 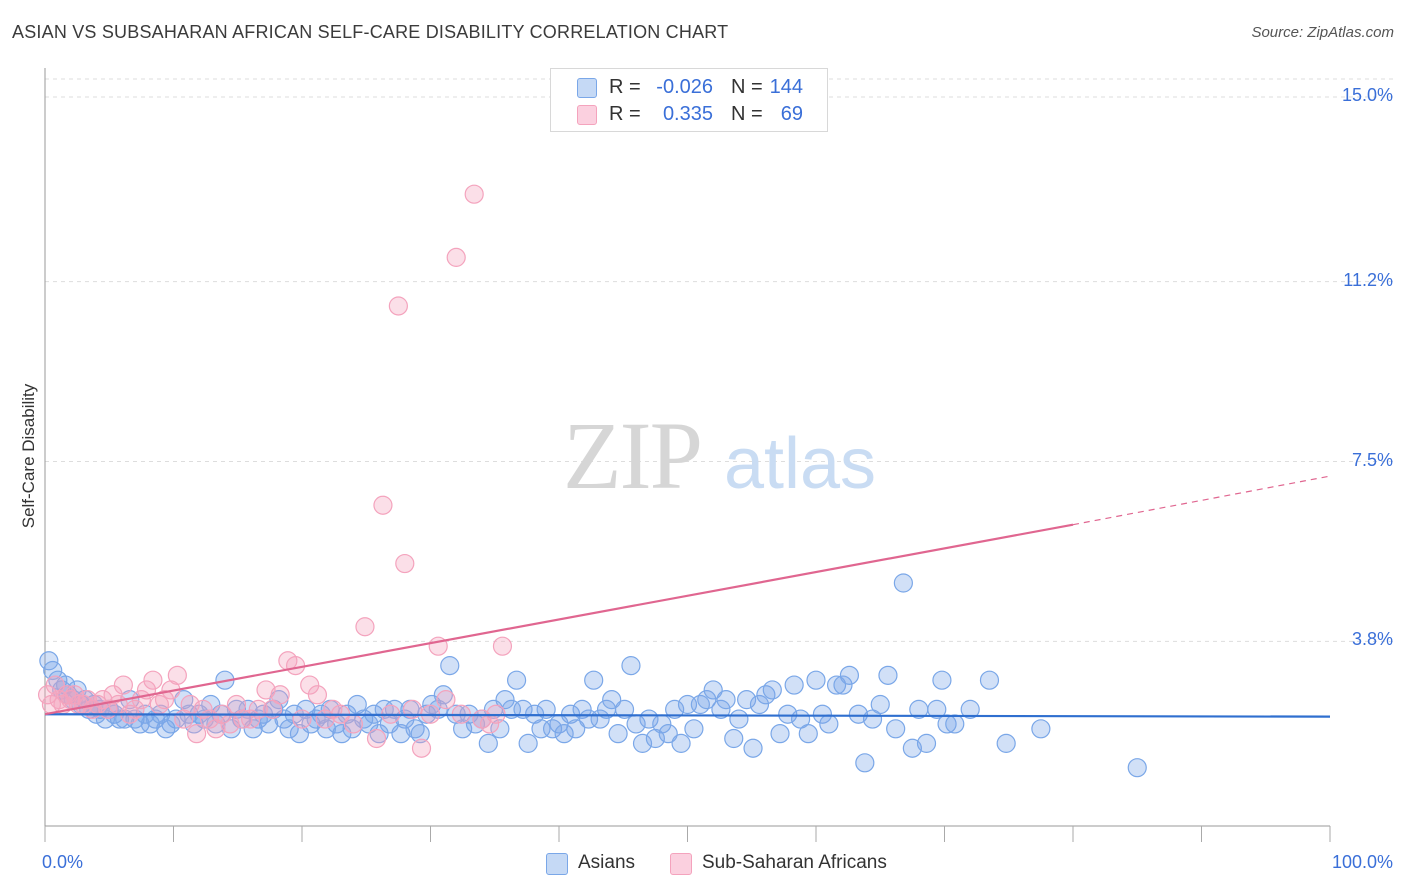 What do you see at coordinates (28, 456) in the screenshot?
I see `y-axis-label: Self-Care Disability` at bounding box center [28, 456].